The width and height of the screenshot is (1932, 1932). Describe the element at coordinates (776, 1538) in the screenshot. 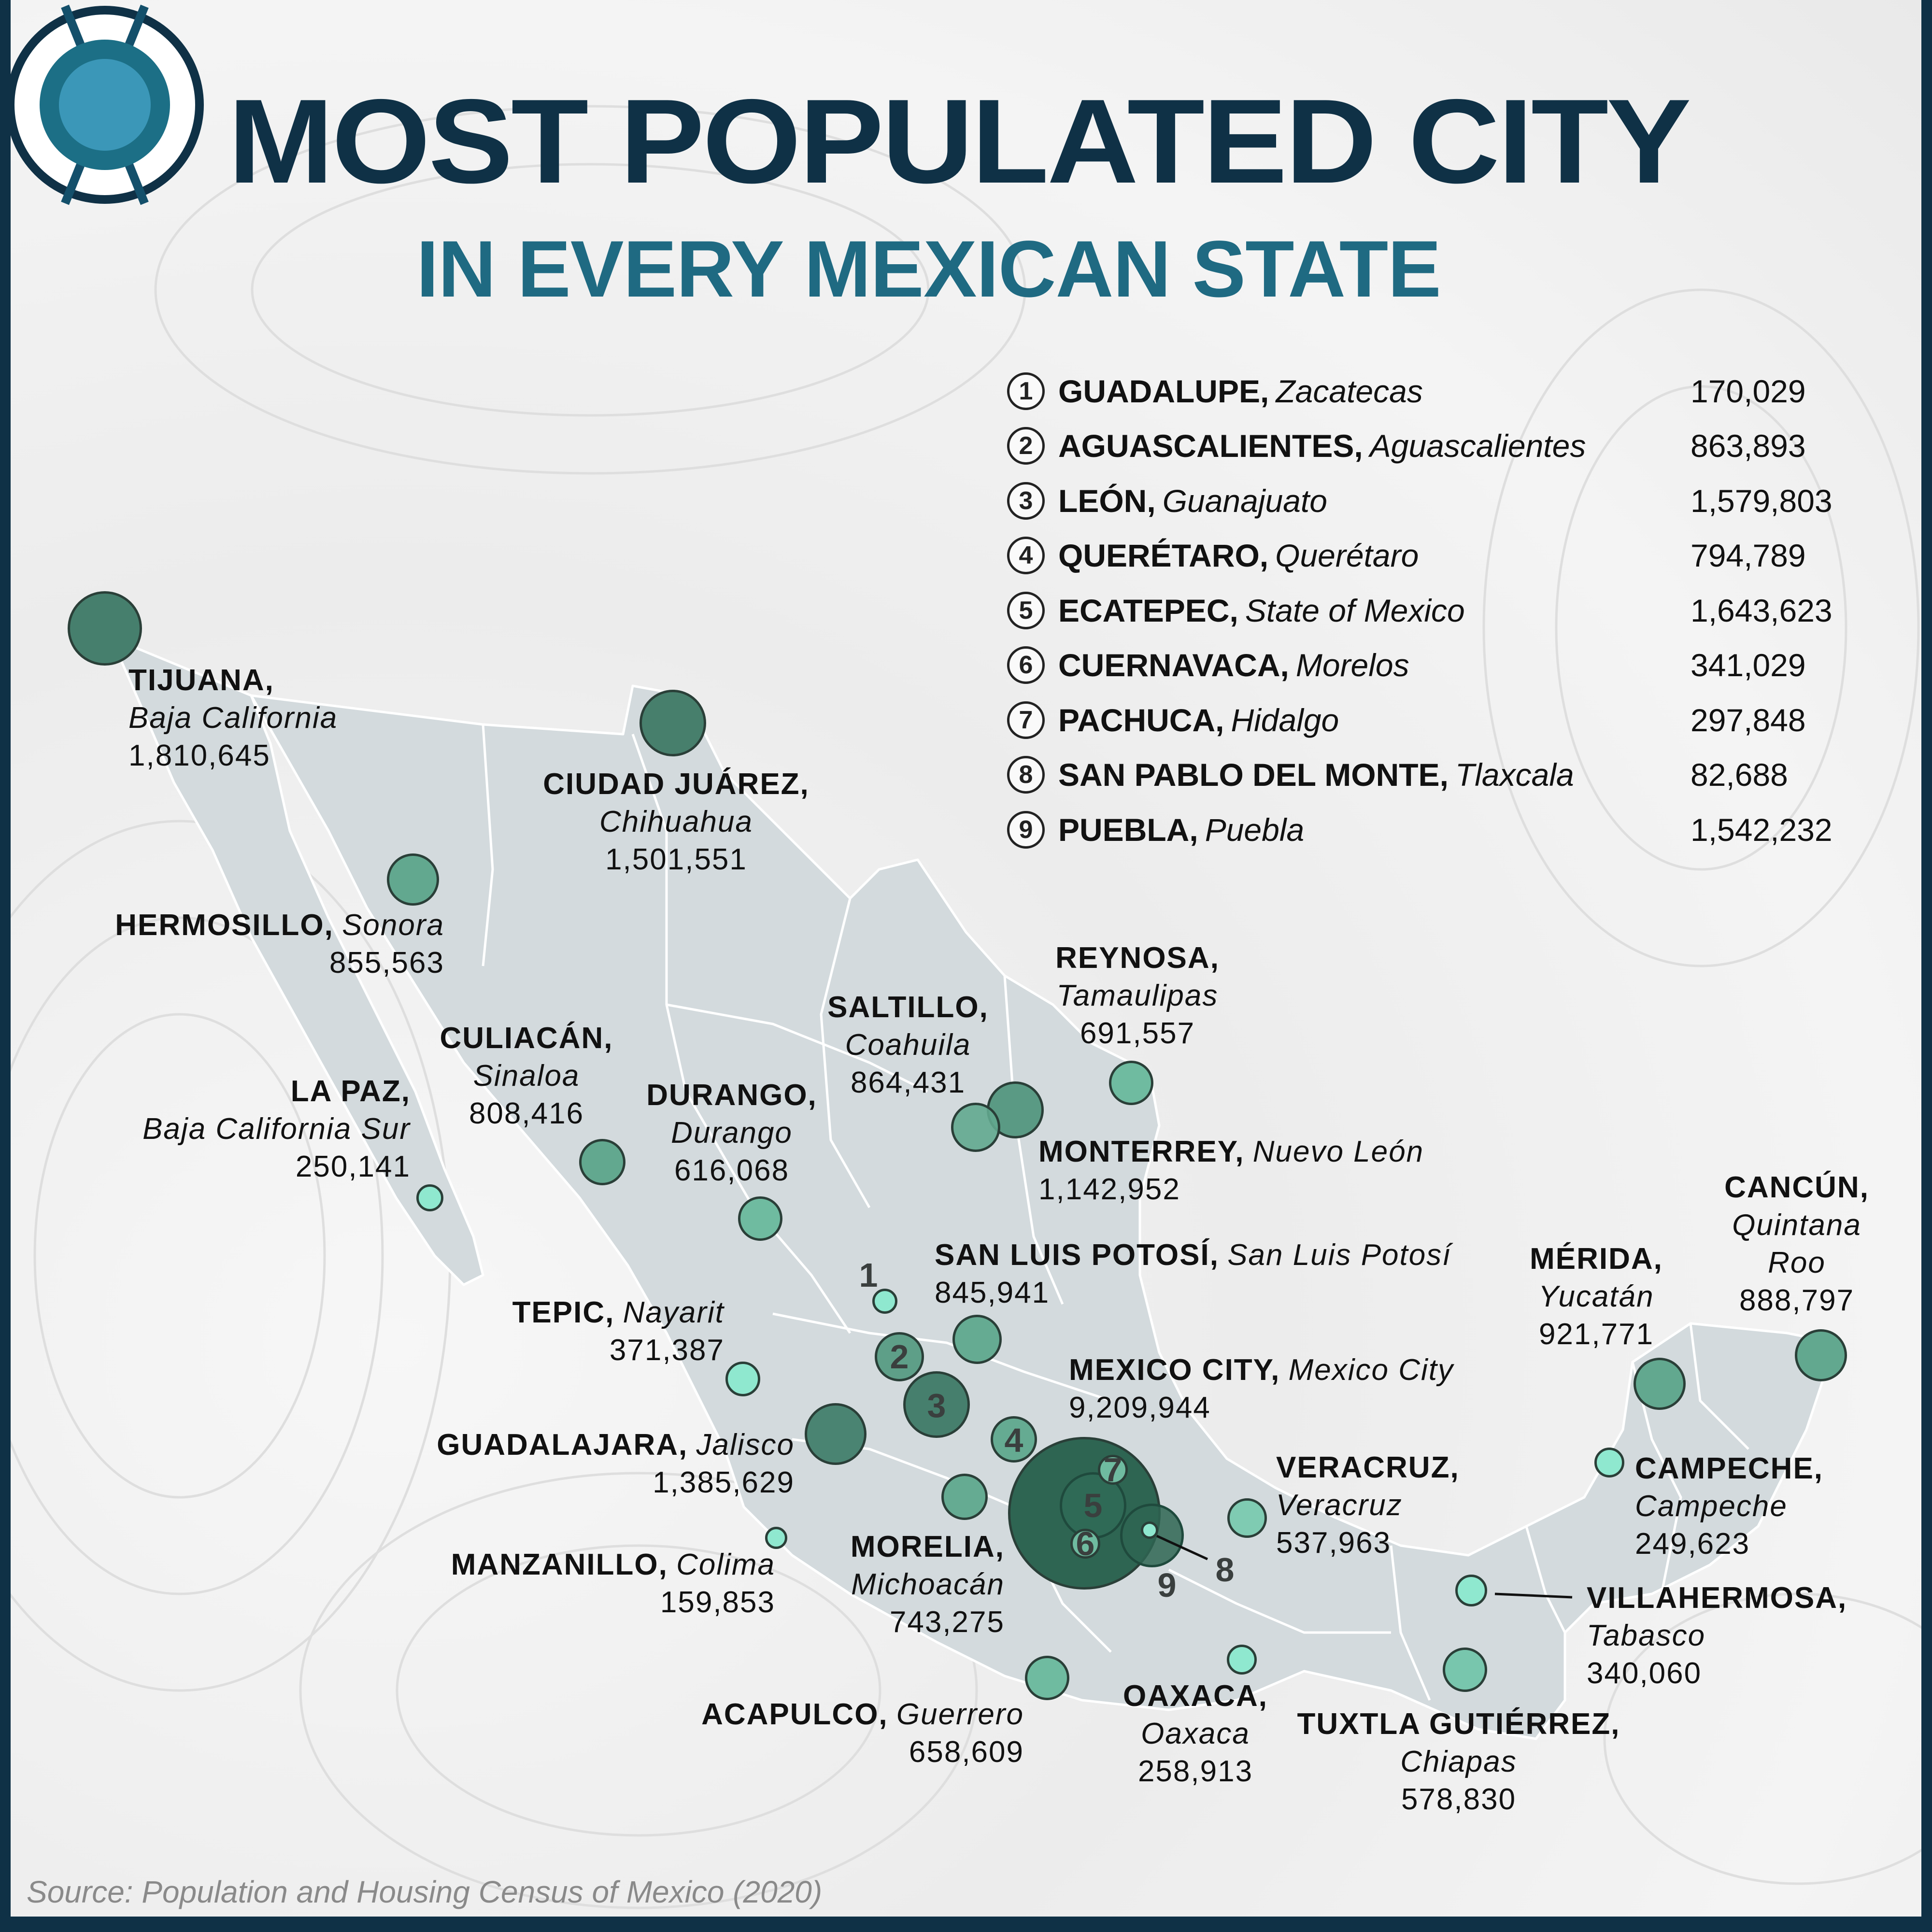

I see `marker-manzanillo` at that location.